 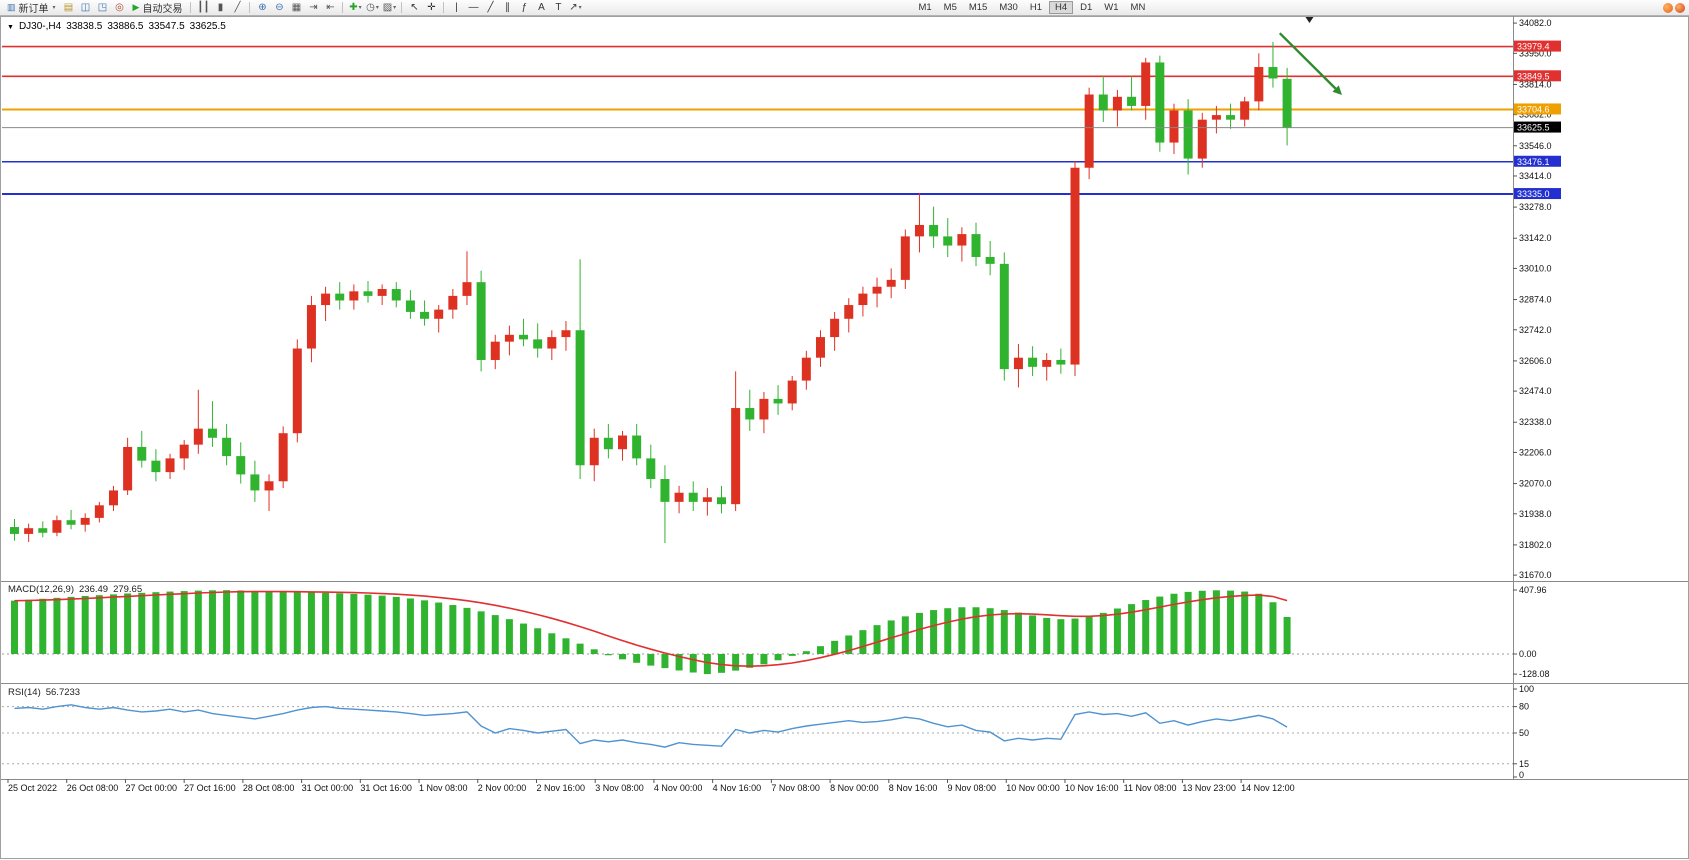 I want to click on timeframe-m30: M30, so click(x=1008, y=7).